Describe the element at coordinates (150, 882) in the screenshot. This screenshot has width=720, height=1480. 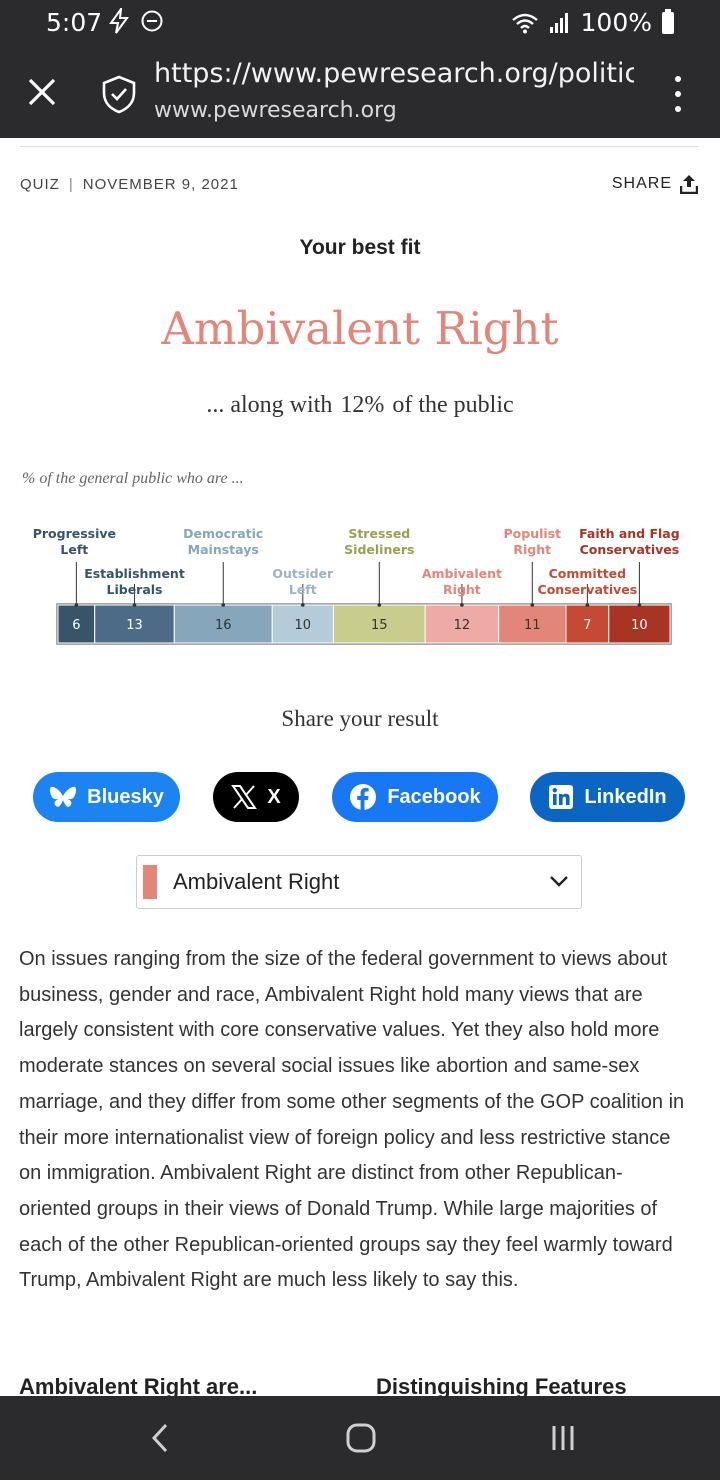
I see `typology-color-swatch` at that location.